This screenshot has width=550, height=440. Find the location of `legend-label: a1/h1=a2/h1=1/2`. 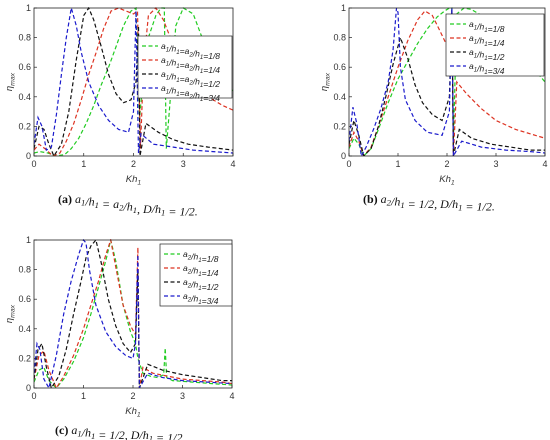

legend-label: a1/h1=a2/h1=1/2 is located at coordinates (190, 79).